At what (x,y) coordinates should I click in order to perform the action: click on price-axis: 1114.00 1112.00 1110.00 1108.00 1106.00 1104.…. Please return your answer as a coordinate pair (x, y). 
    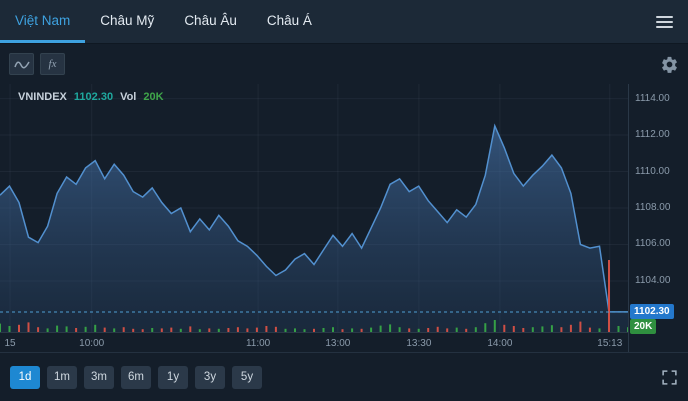
    Looking at the image, I should click on (658, 218).